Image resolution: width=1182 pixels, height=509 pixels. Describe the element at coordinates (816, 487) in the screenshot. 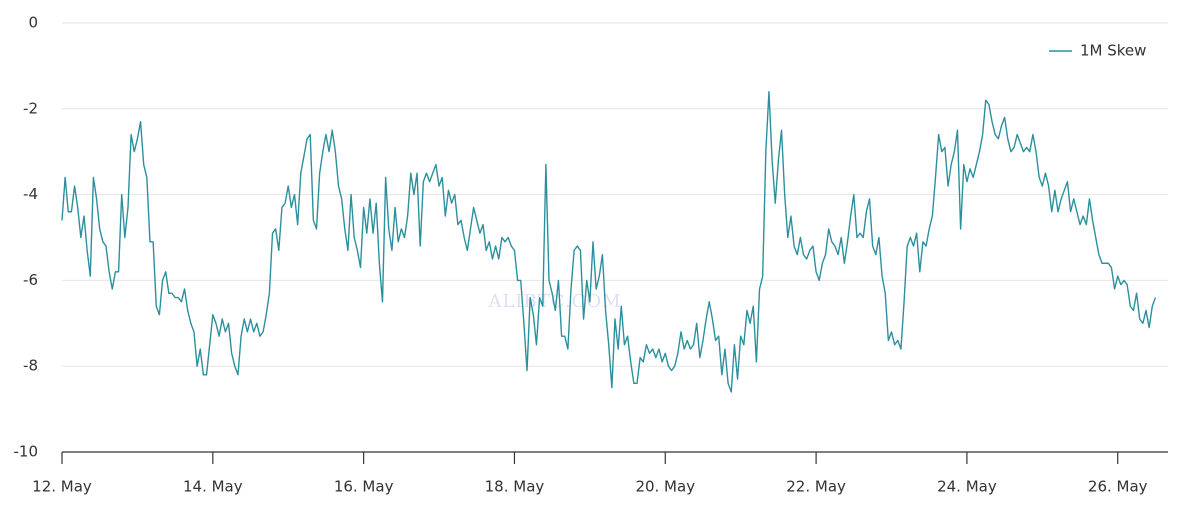

I see `x-tick-label: 22. May` at that location.